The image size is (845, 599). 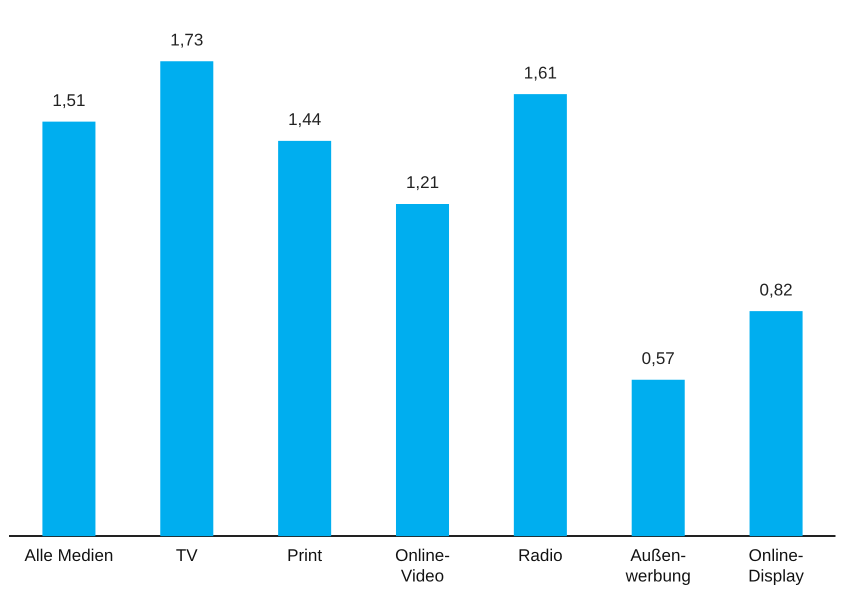 I want to click on data-label: 0,82, so click(x=776, y=290).